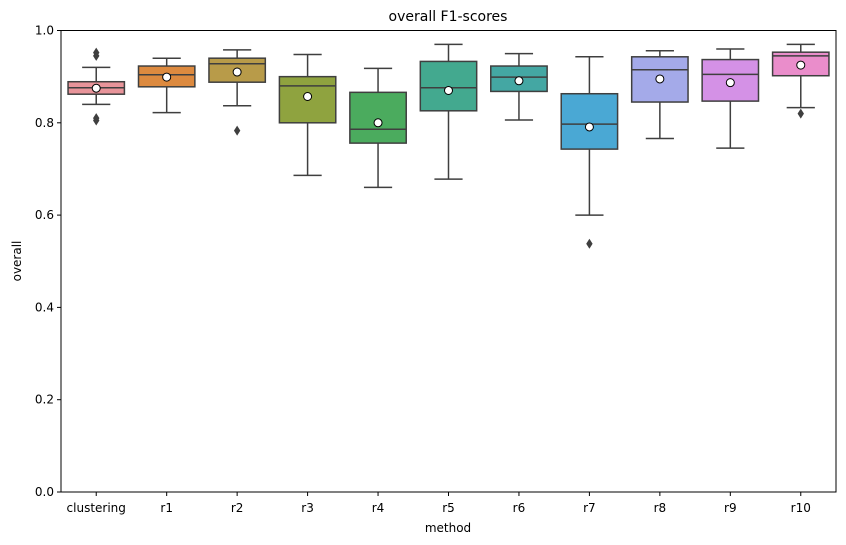 The height and width of the screenshot is (545, 846). I want to click on y-axis: 0.0 0.2 0.4 0.6 0.8 1.0, so click(48, 261).